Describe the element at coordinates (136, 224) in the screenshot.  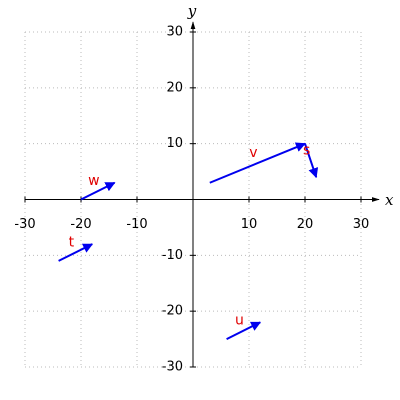
I see `x-tick-label: -10` at that location.